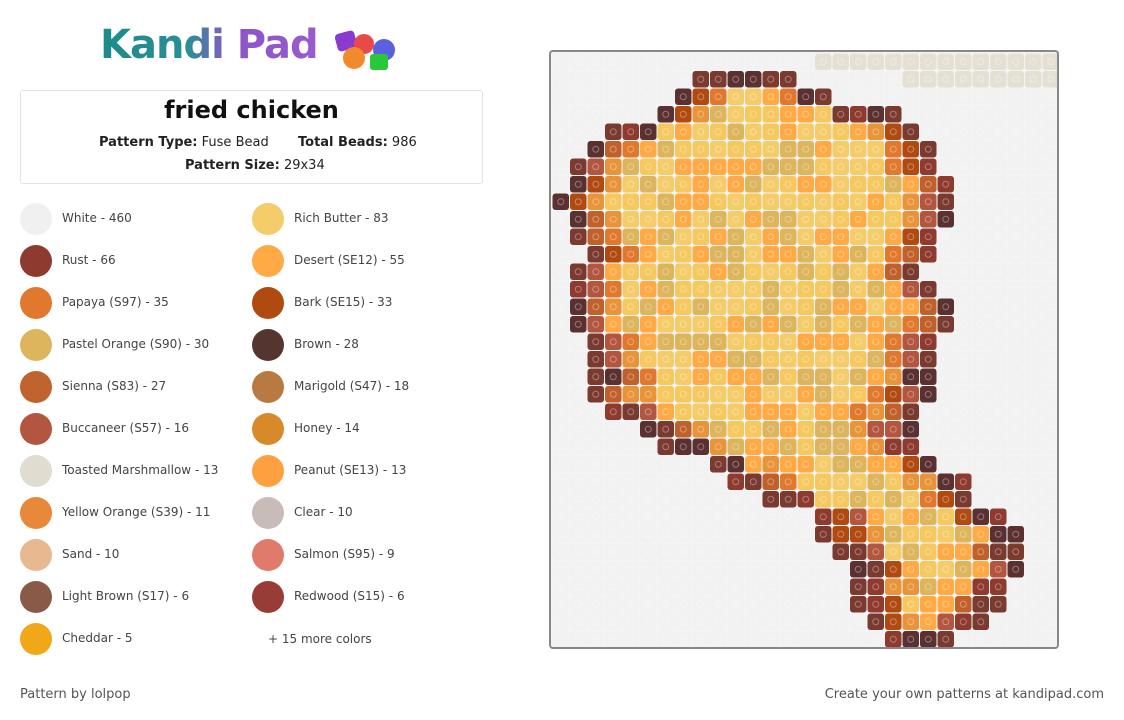 The width and height of the screenshot is (1124, 720). I want to click on color-swatch, so click(36, 261).